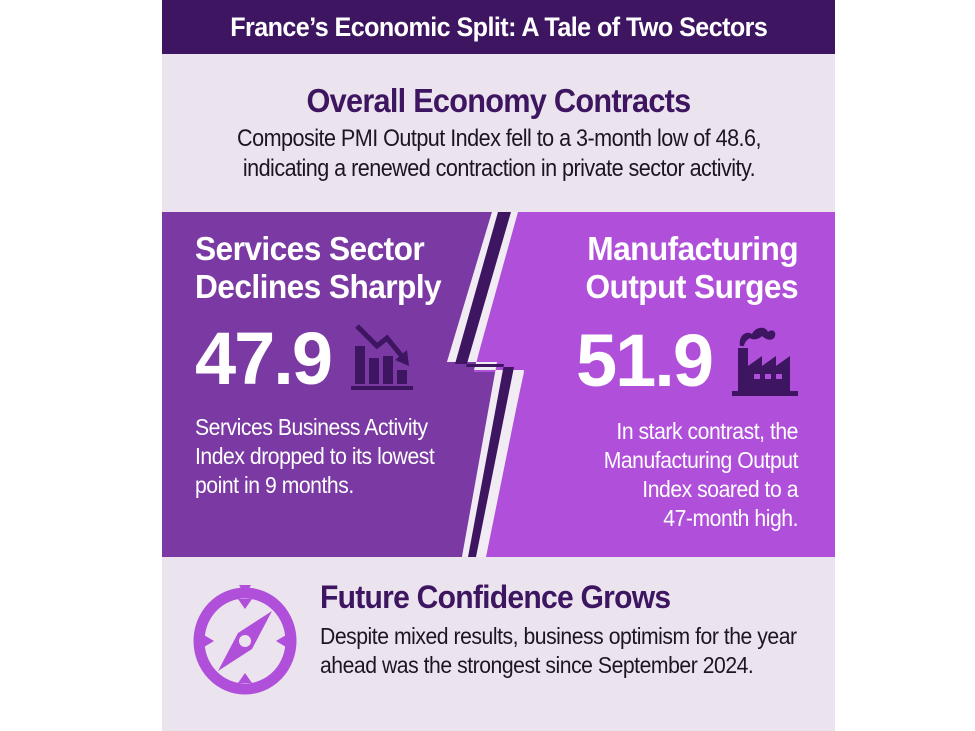 This screenshot has width=975, height=731. What do you see at coordinates (245, 643) in the screenshot?
I see `compass-icon` at bounding box center [245, 643].